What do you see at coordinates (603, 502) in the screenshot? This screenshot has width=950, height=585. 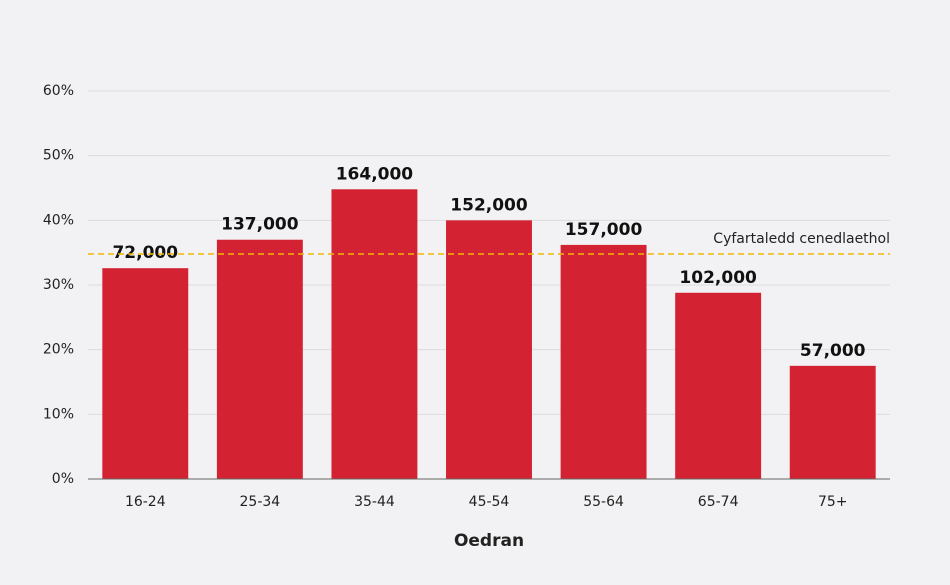 I see `x-tick-label: 55-64` at bounding box center [603, 502].